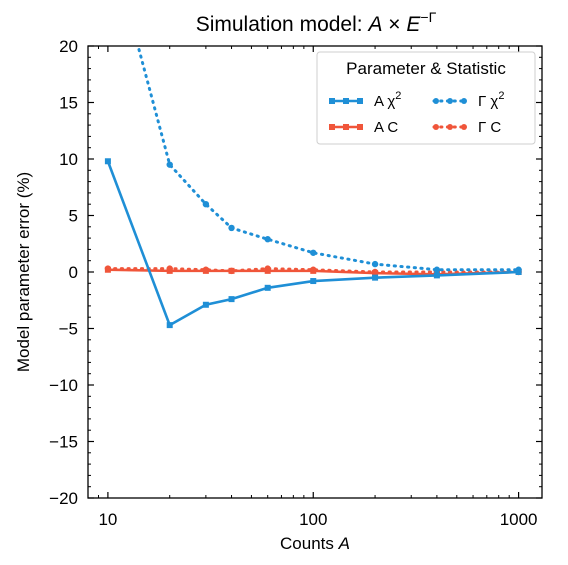 This screenshot has width=568, height=565. I want to click on legend-label: A C, so click(386, 127).